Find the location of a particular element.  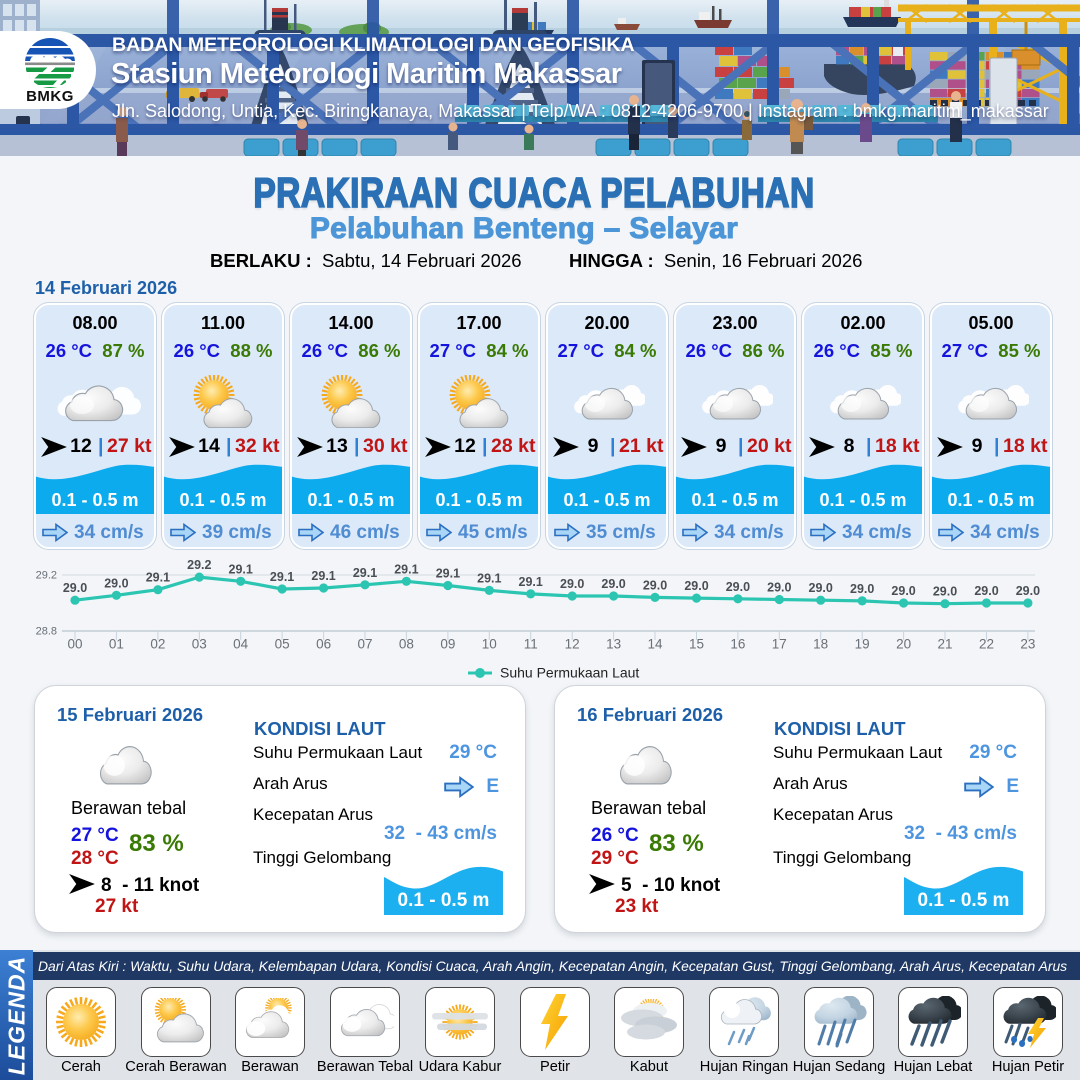

svg-text: 16 is located at coordinates (737, 644).